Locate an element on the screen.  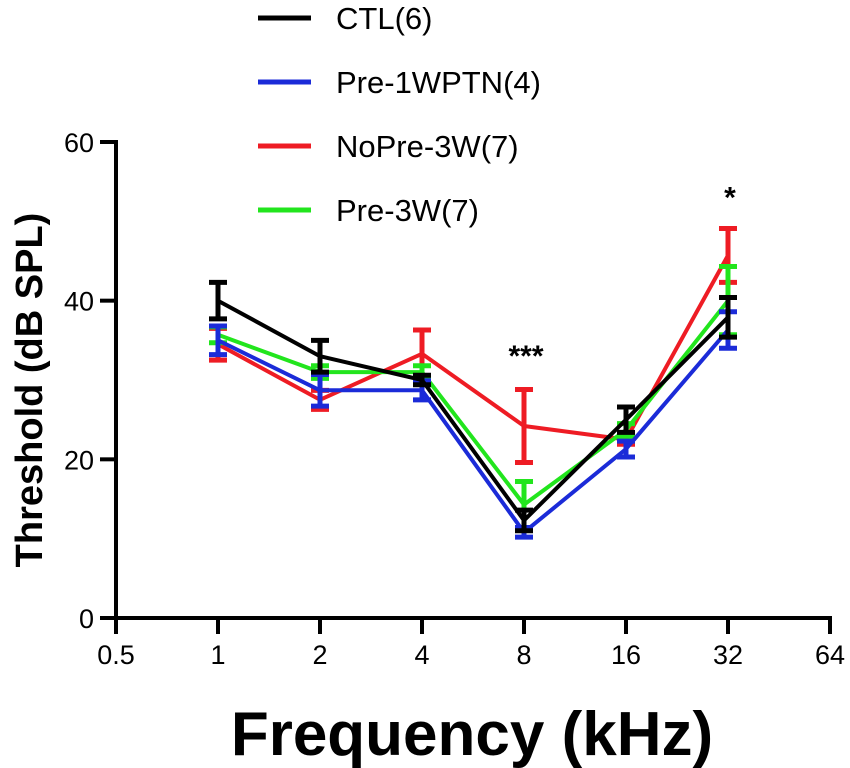
x-tick-label: 32 is located at coordinates (728, 655).